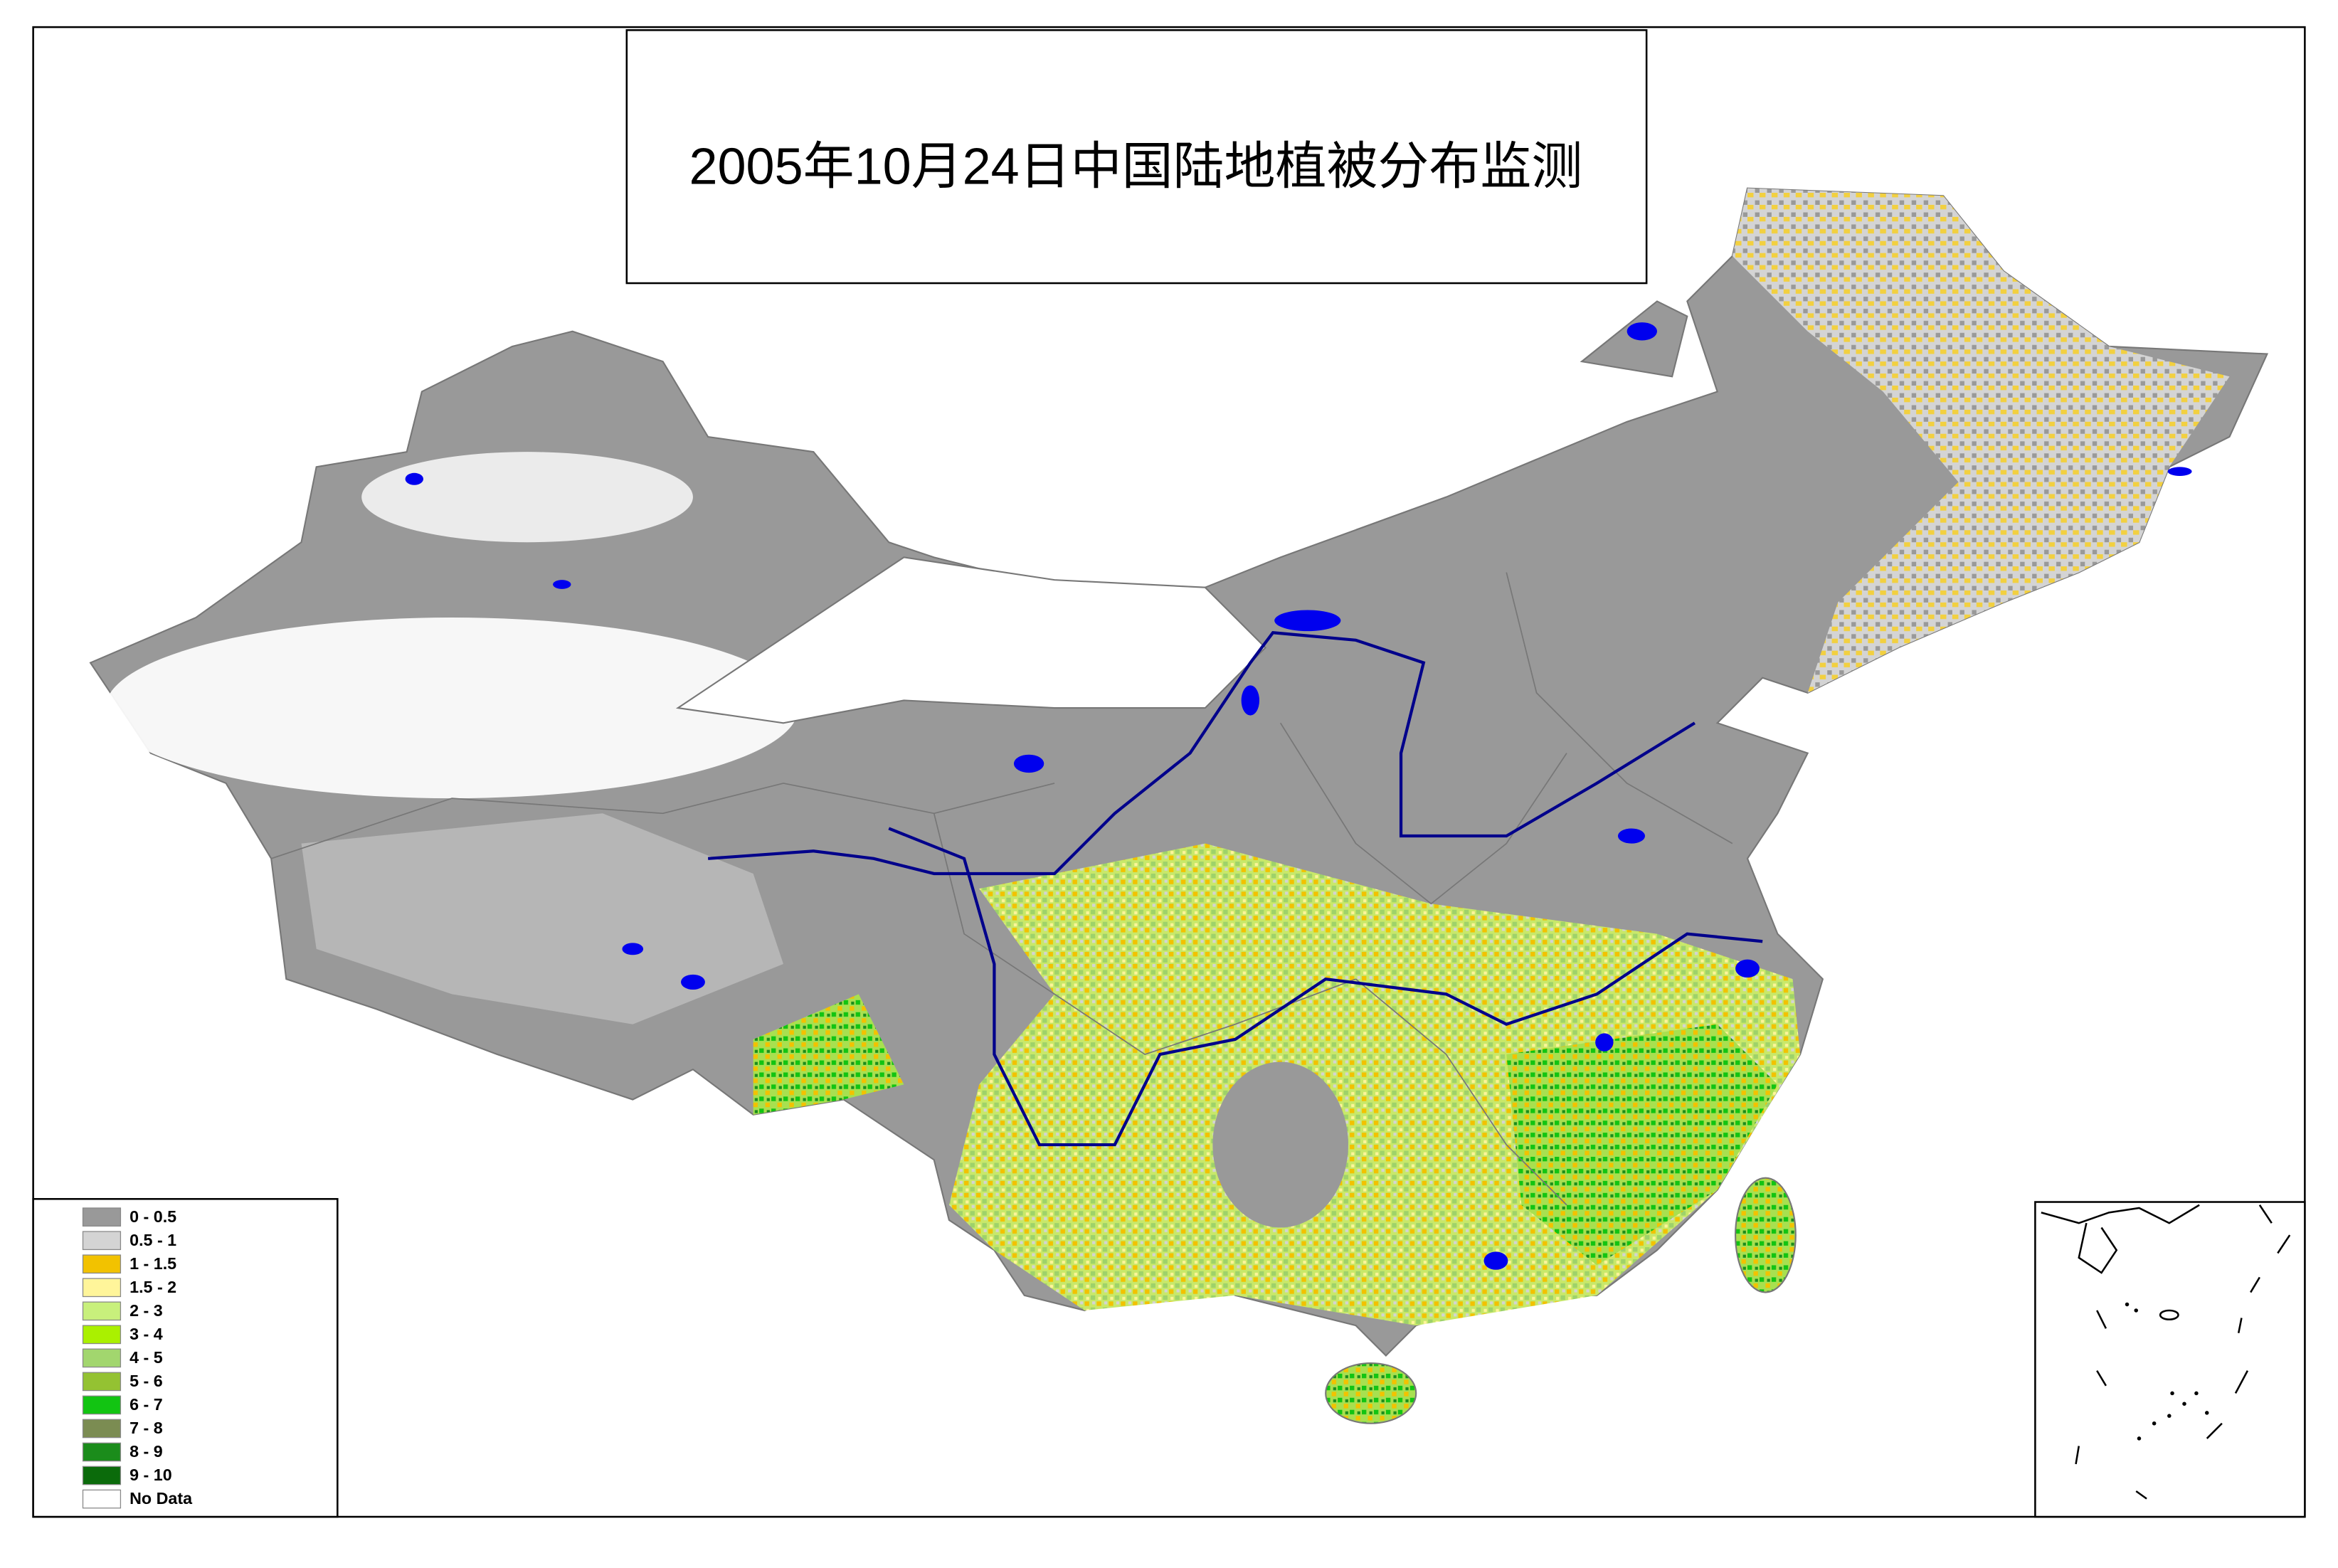 This screenshot has height=1568, width=2338. What do you see at coordinates (146, 1428) in the screenshot?
I see `legend-label: 7 - 8` at bounding box center [146, 1428].